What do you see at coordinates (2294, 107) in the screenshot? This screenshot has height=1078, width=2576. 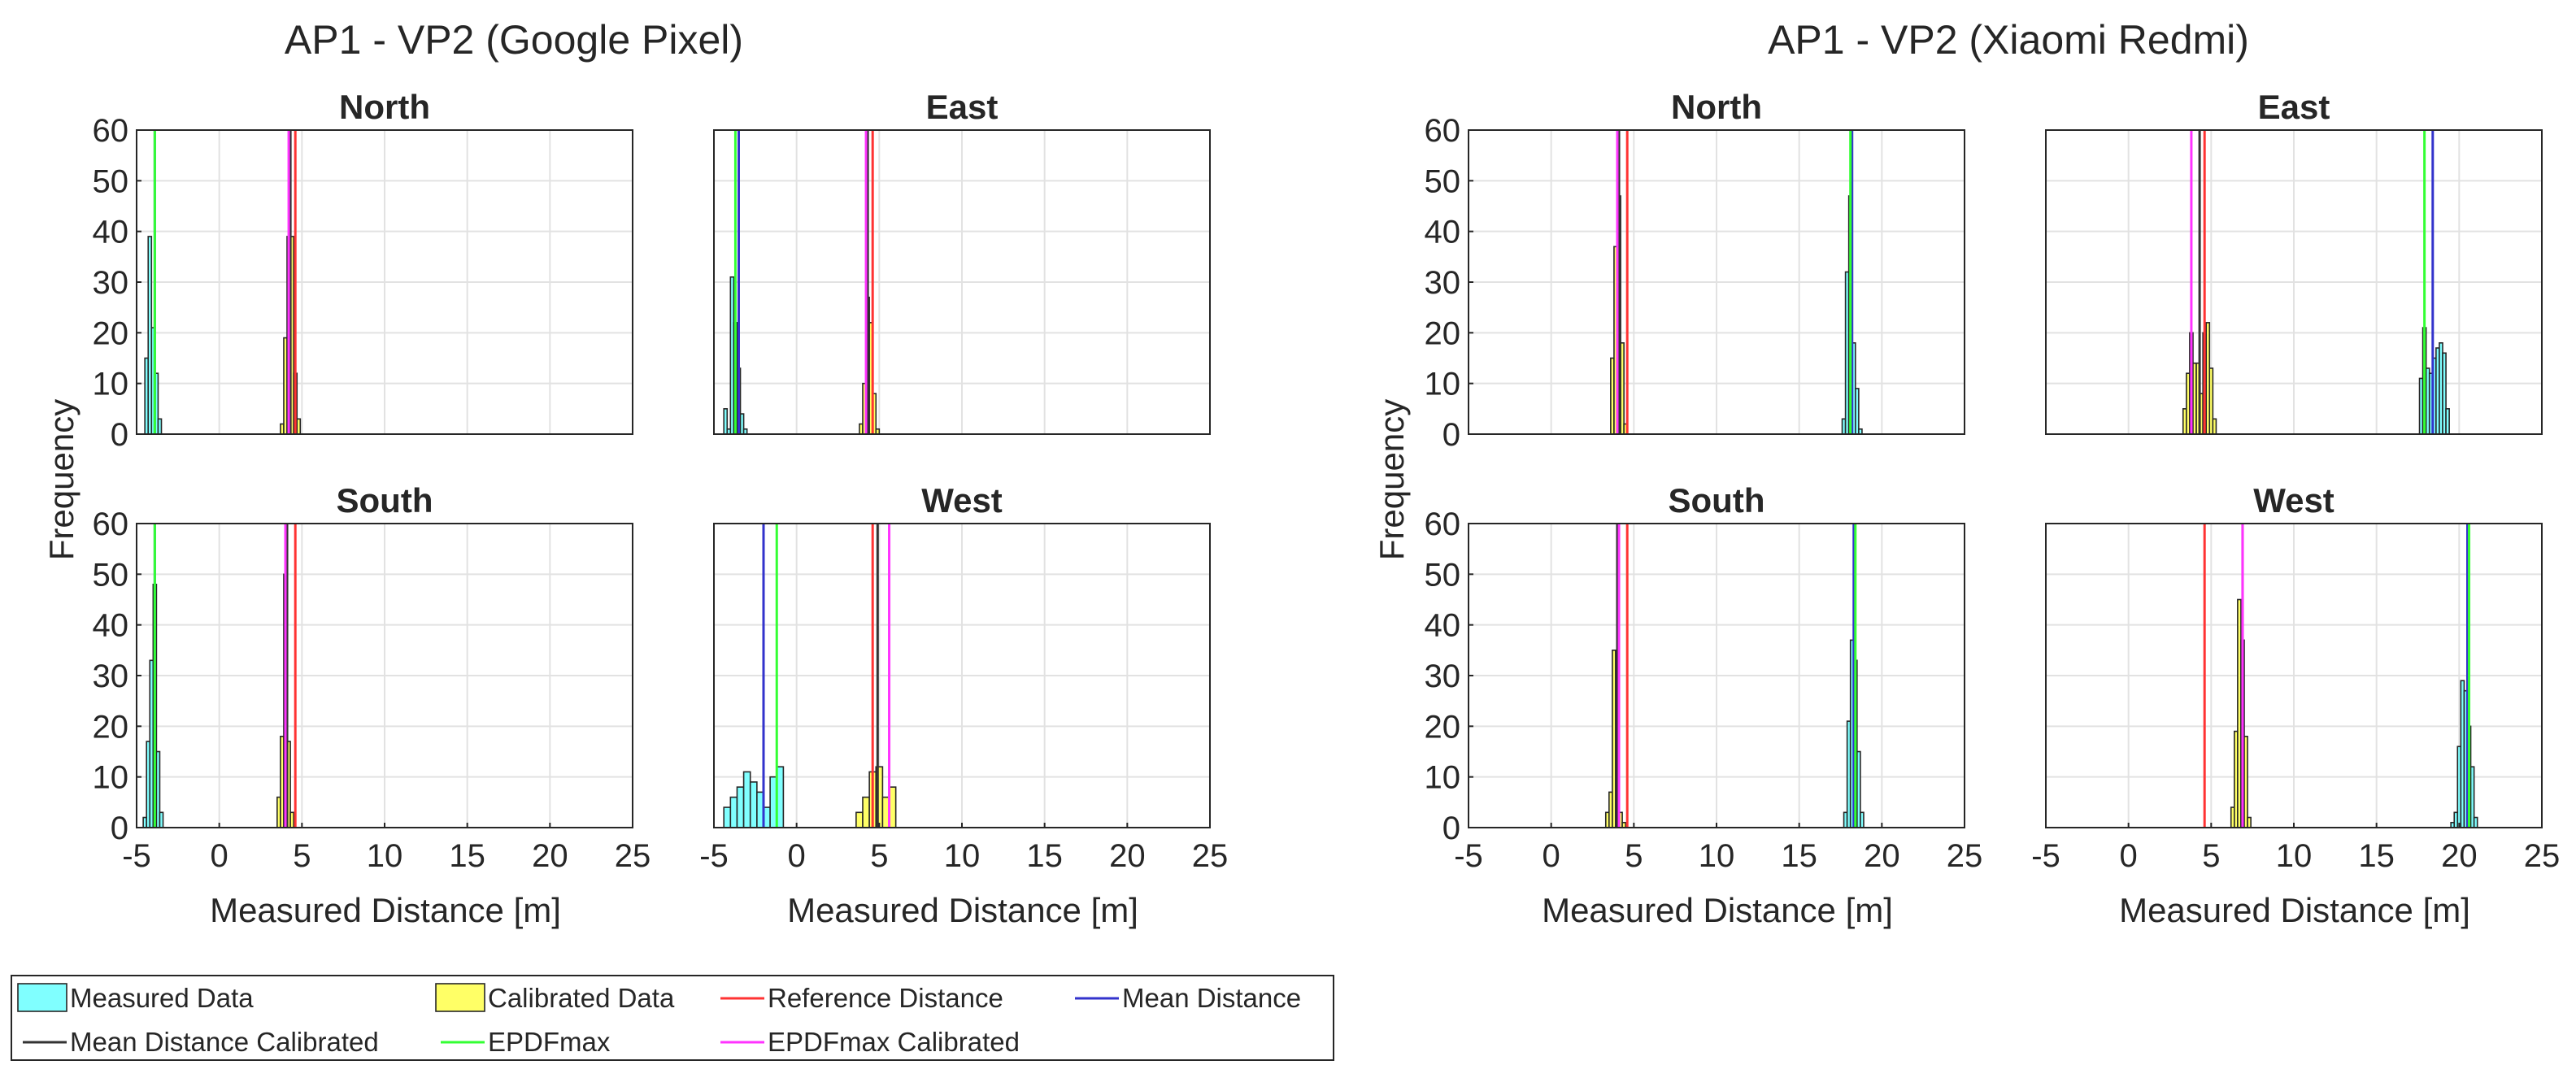 I see `g2-east-title: East` at bounding box center [2294, 107].